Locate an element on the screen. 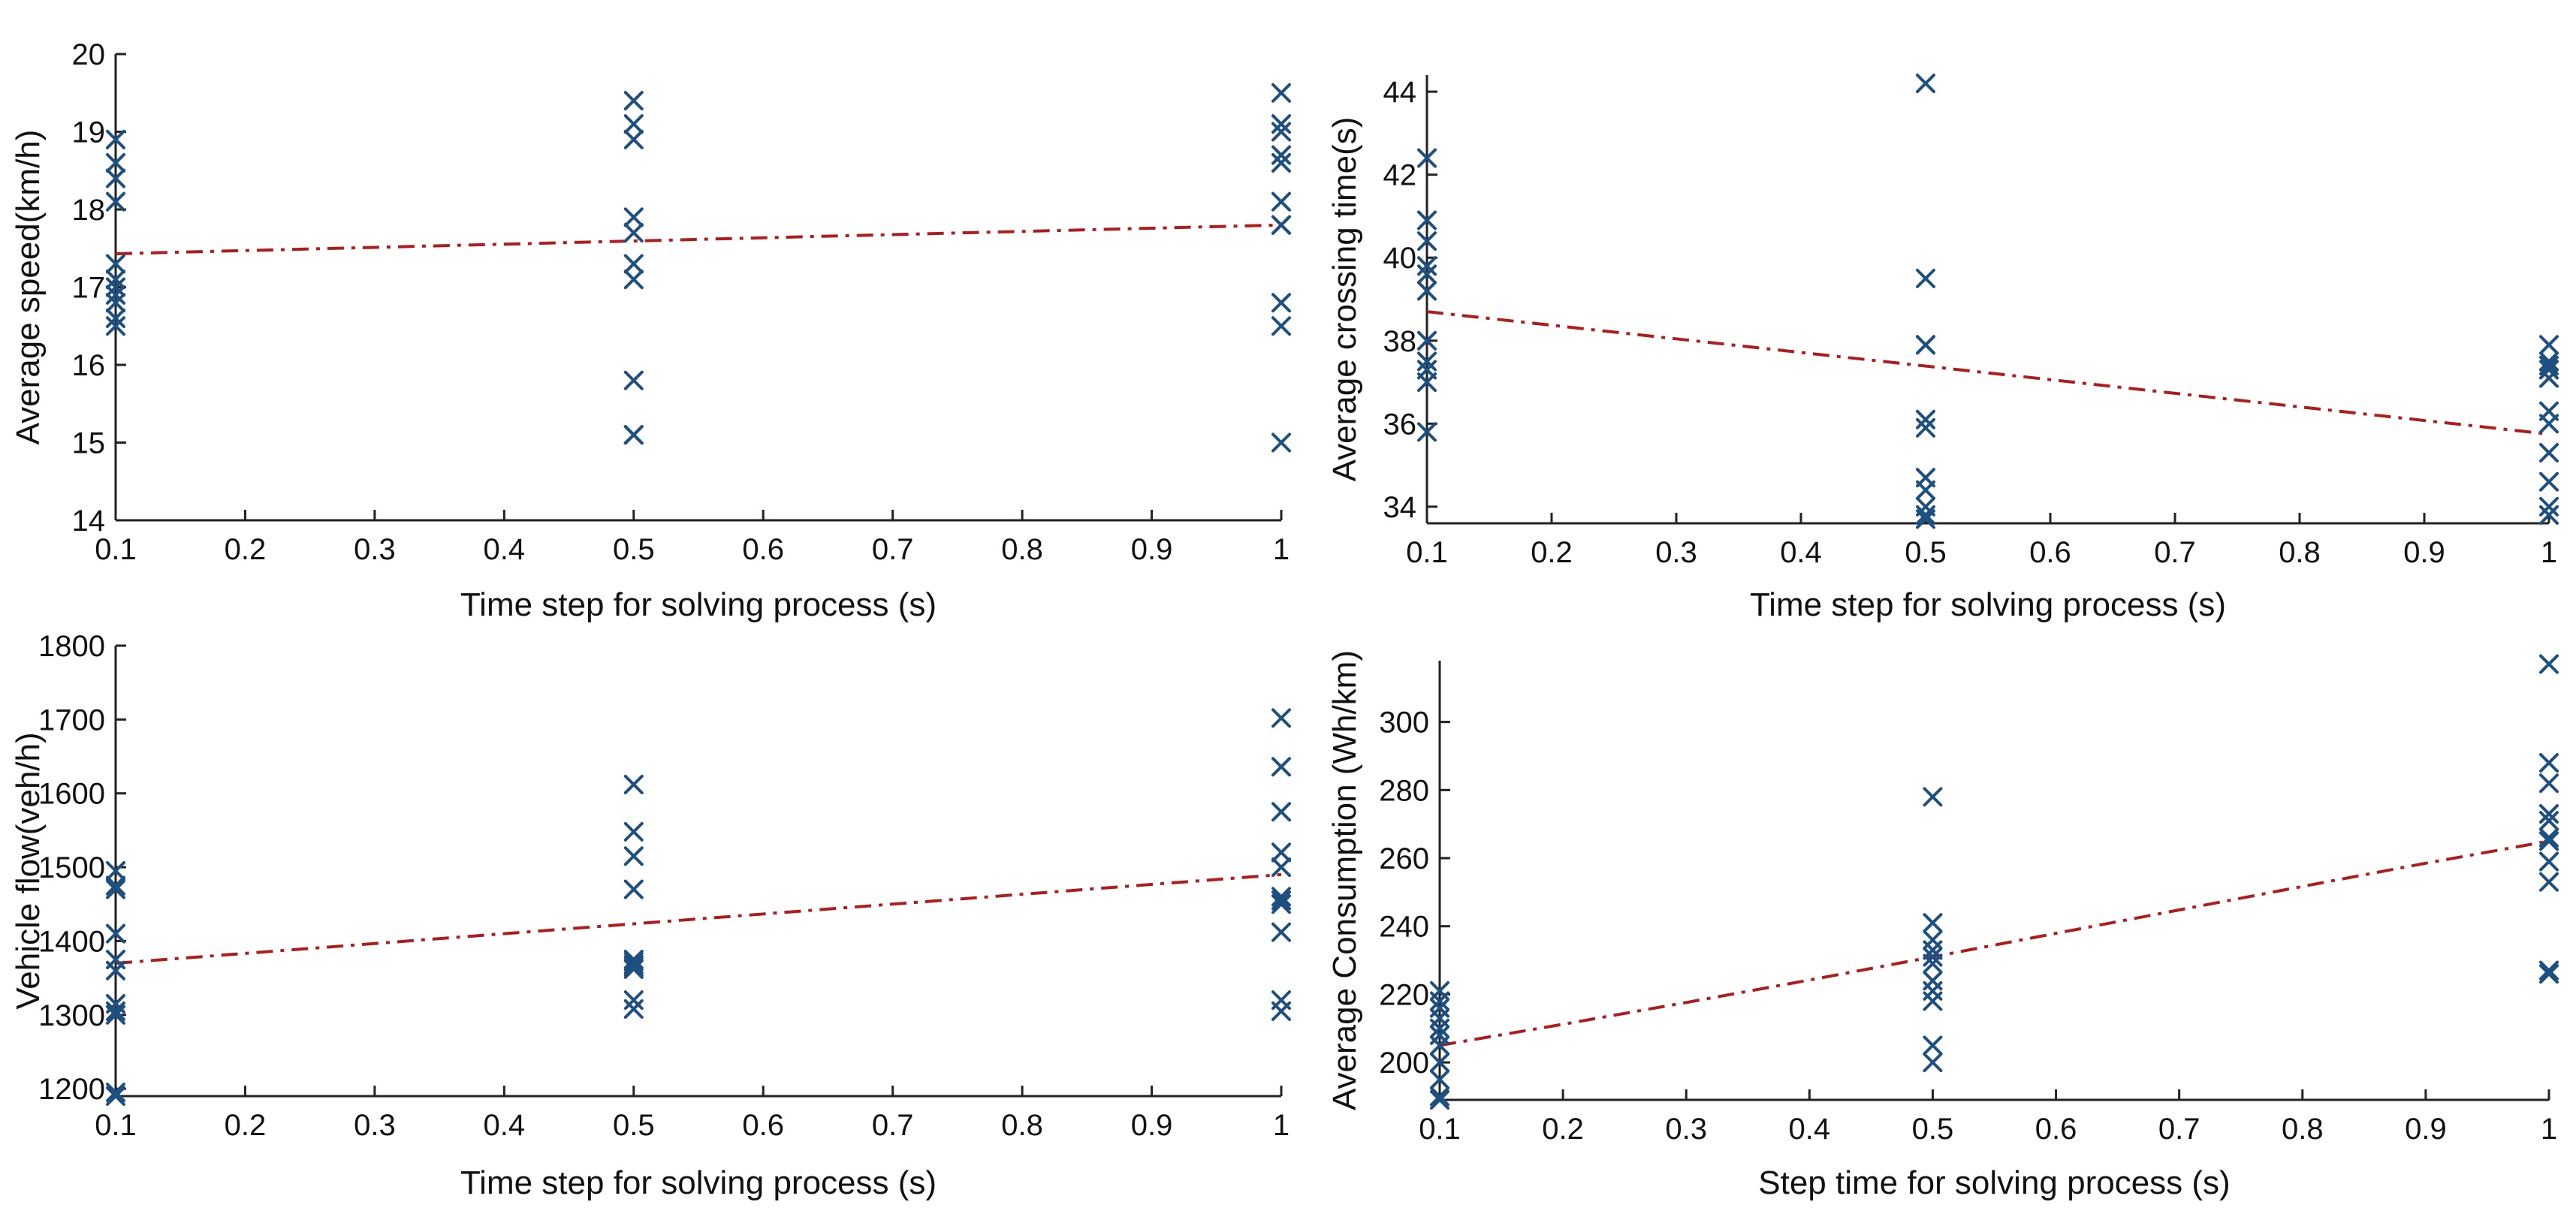 This screenshot has height=1226, width=2576. y-tick-label: 16 is located at coordinates (89, 365).